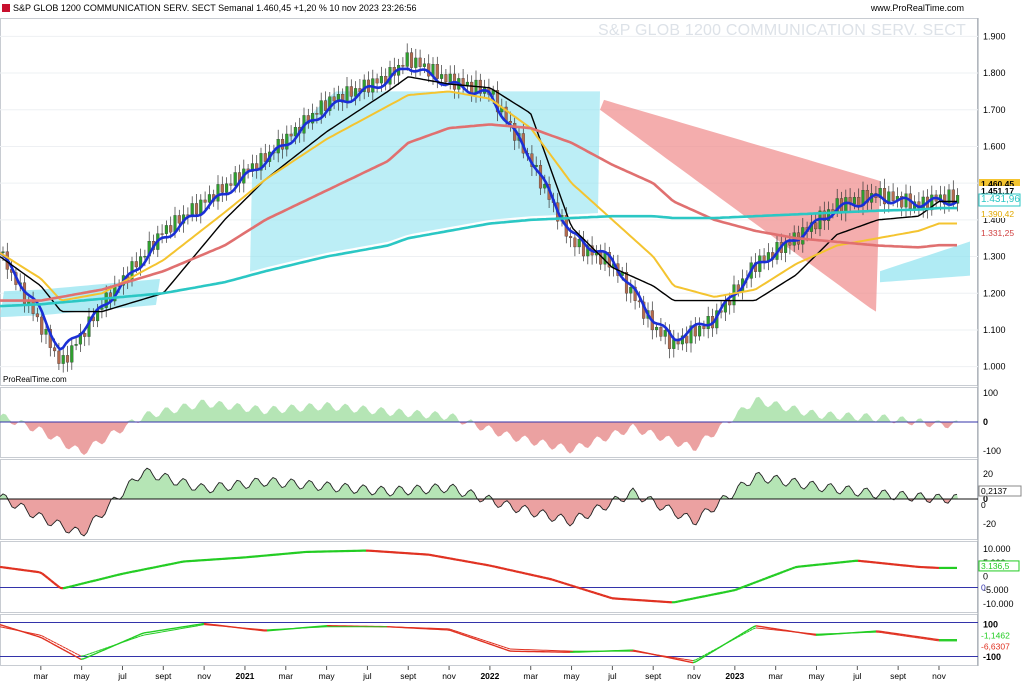 The height and width of the screenshot is (683, 1024). I want to click on x-tick-label: mar, so click(530, 676).